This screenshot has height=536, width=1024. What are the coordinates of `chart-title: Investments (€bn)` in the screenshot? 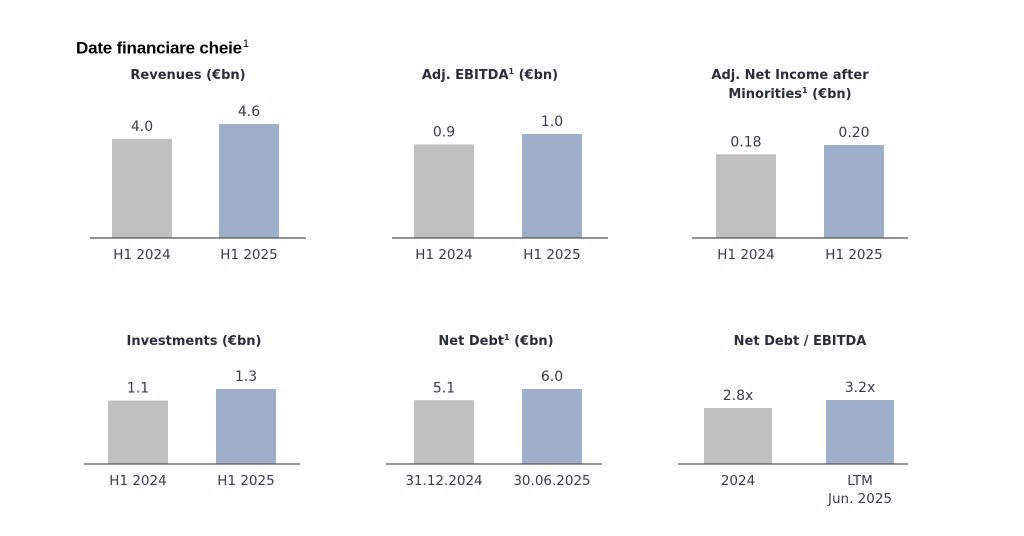 It's located at (194, 341).